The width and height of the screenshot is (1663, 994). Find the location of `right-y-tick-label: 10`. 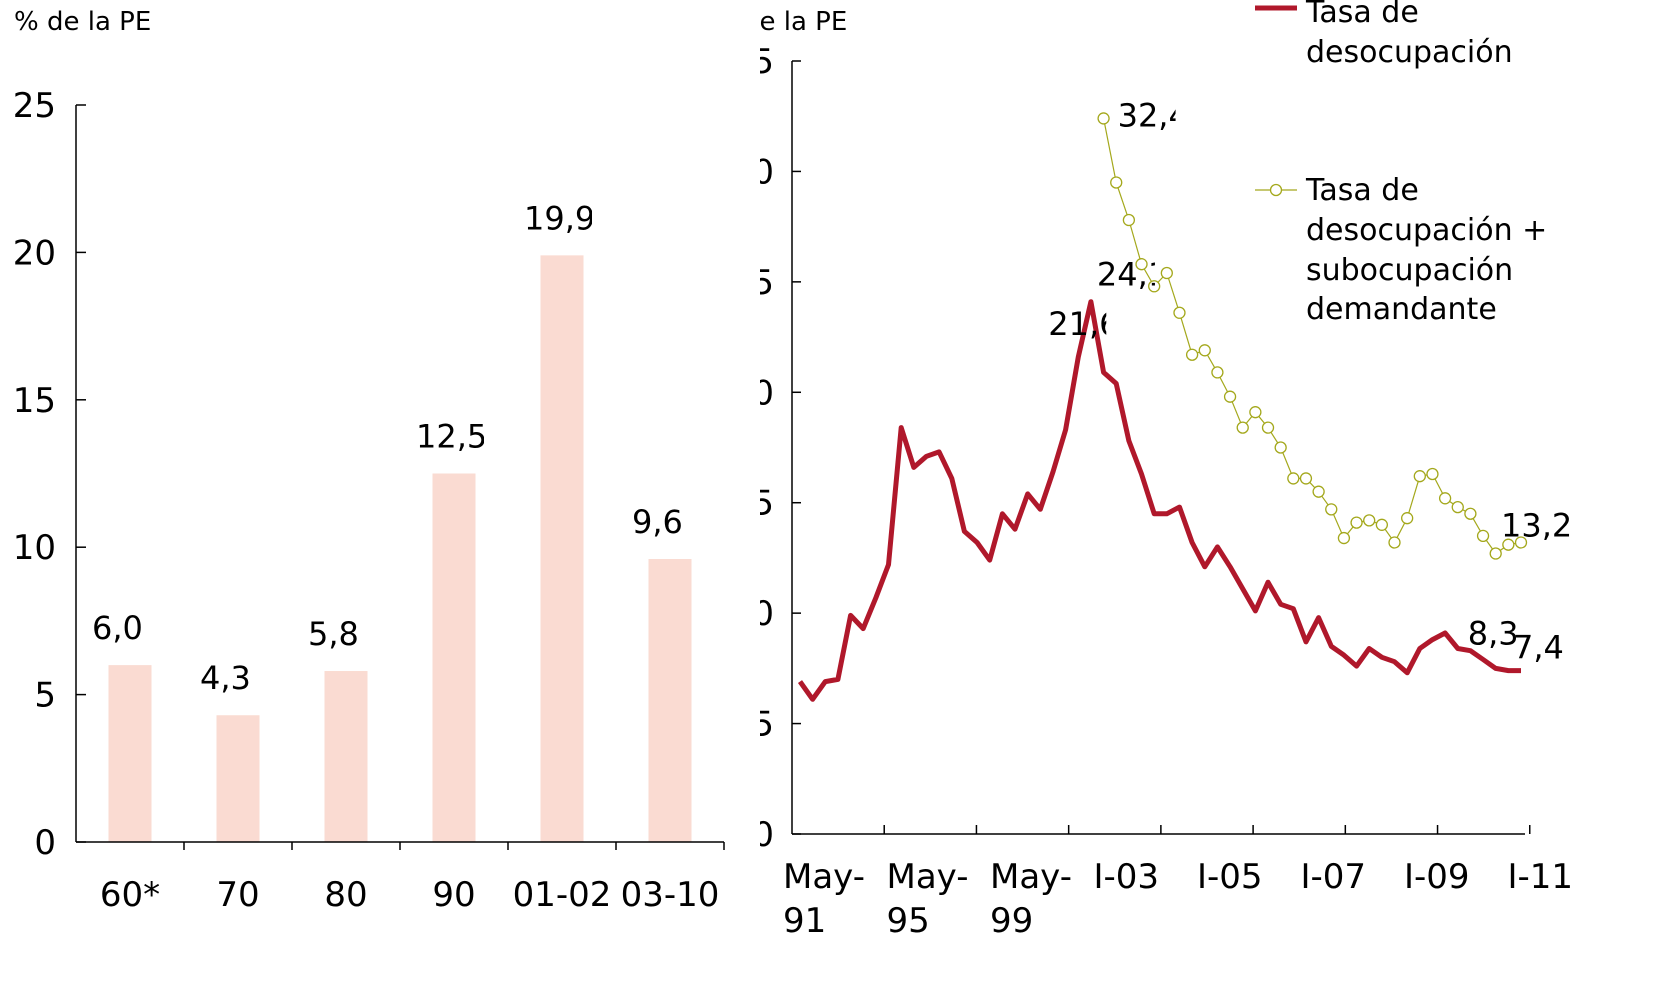

right-y-tick-label: 10 is located at coordinates (752, 614).